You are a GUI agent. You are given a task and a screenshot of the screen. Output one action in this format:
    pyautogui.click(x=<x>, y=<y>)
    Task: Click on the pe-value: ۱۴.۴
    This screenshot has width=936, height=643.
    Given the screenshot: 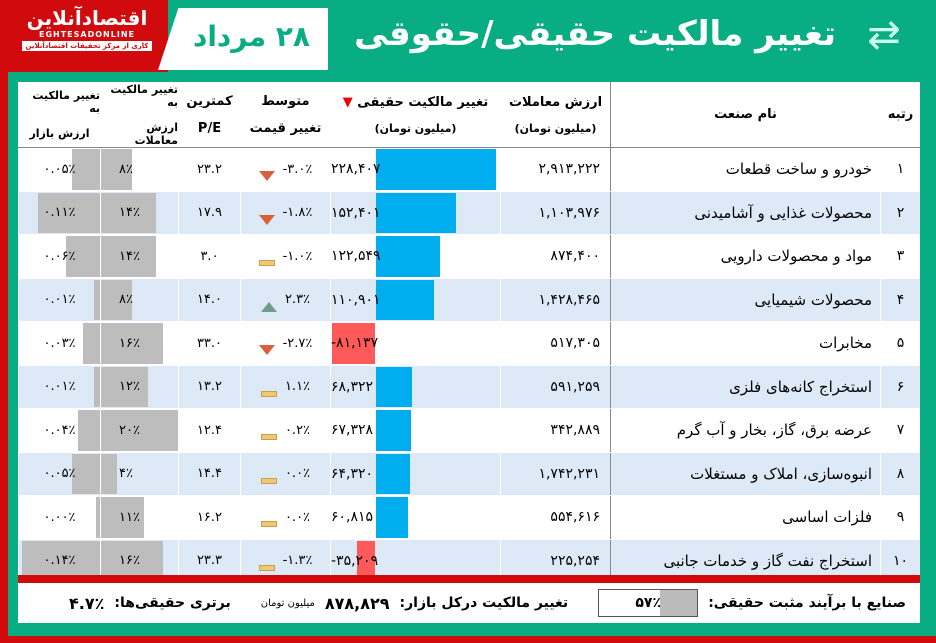 What is the action you would take?
    pyautogui.click(x=209, y=474)
    